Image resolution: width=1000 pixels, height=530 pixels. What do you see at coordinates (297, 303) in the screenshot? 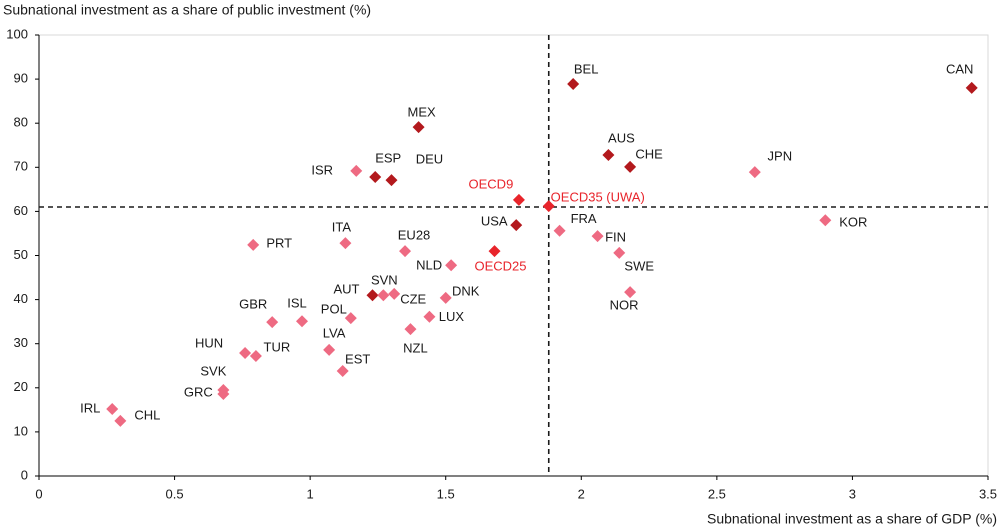
I see `point-label: ISL` at bounding box center [297, 303].